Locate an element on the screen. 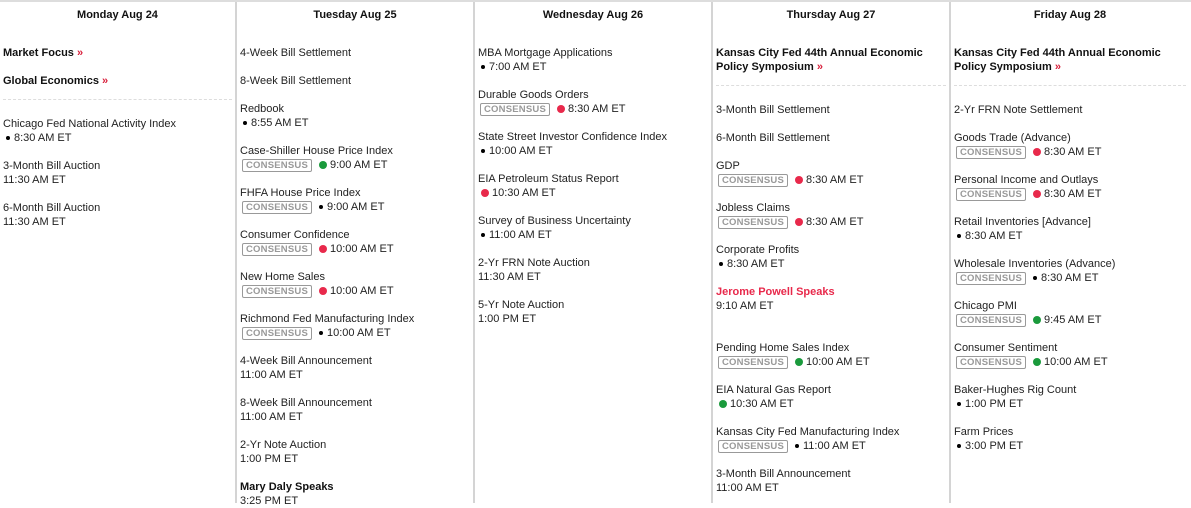 The height and width of the screenshot is (508, 1191). event-name-link: GDP is located at coordinates (728, 166).